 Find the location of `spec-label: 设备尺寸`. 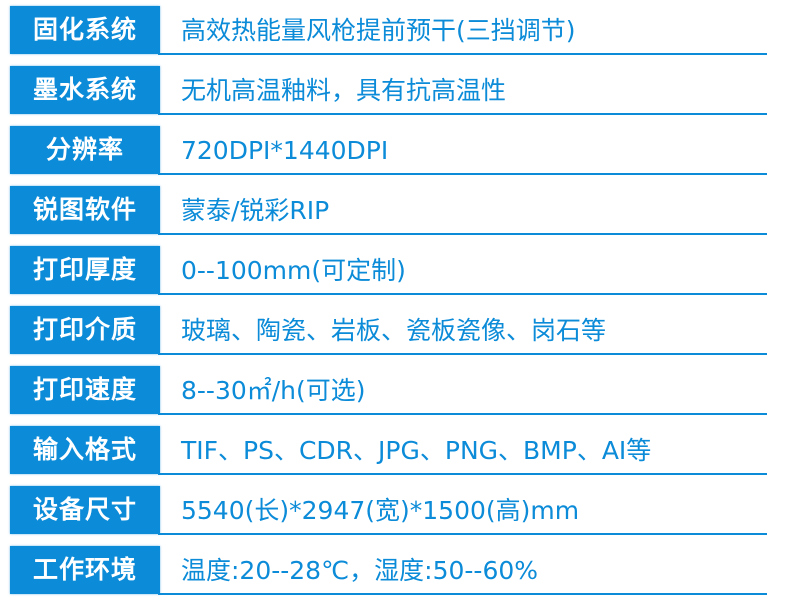

spec-label: 设备尺寸 is located at coordinates (85, 510).